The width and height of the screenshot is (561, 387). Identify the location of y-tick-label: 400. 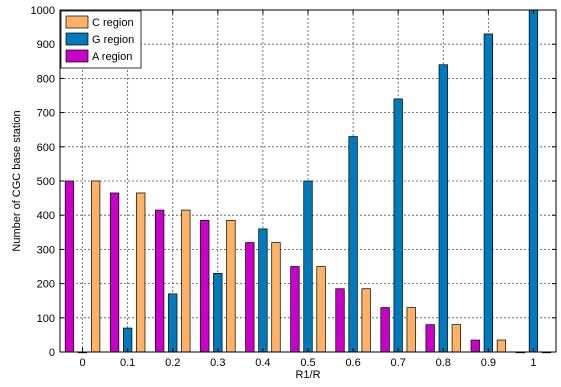
(46, 216).